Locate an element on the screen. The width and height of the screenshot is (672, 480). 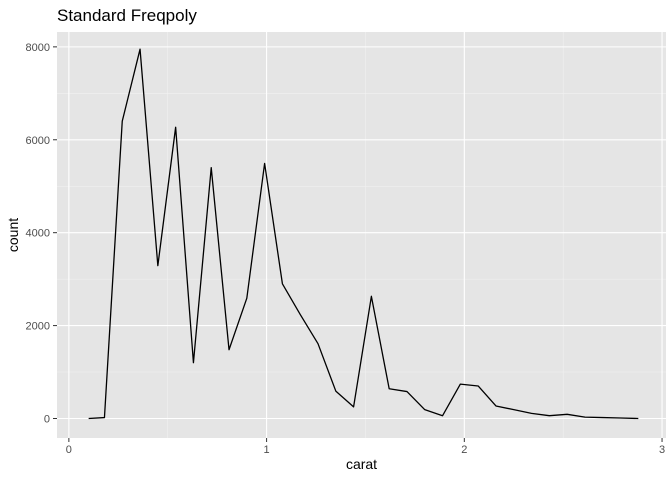
y-tick-label: 6000 is located at coordinates (38, 141).